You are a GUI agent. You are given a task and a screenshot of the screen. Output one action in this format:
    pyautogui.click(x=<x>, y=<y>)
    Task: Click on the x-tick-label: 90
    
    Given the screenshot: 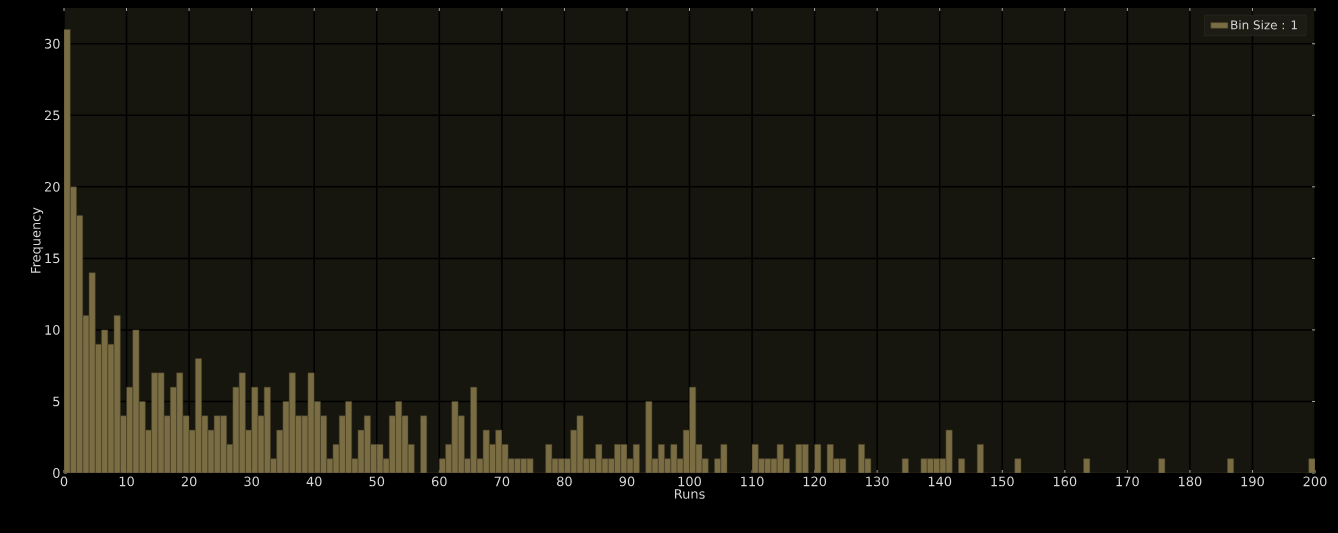 What is the action you would take?
    pyautogui.click(x=627, y=481)
    